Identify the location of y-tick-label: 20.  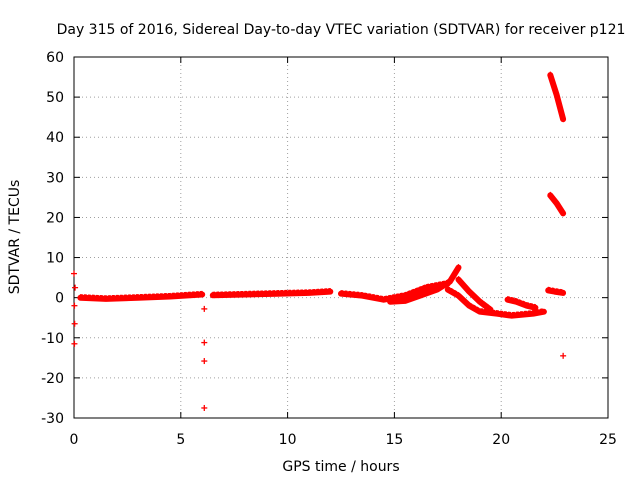
(55, 218).